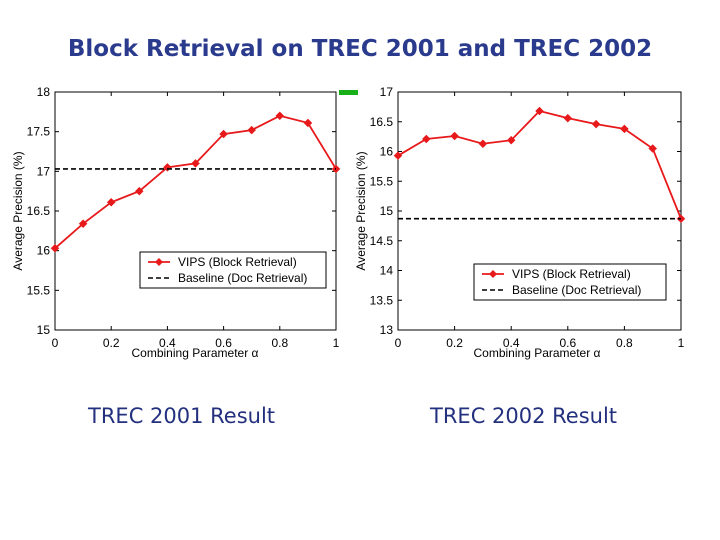 This screenshot has height=540, width=720. I want to click on y-tick-label: 14, so click(387, 271).